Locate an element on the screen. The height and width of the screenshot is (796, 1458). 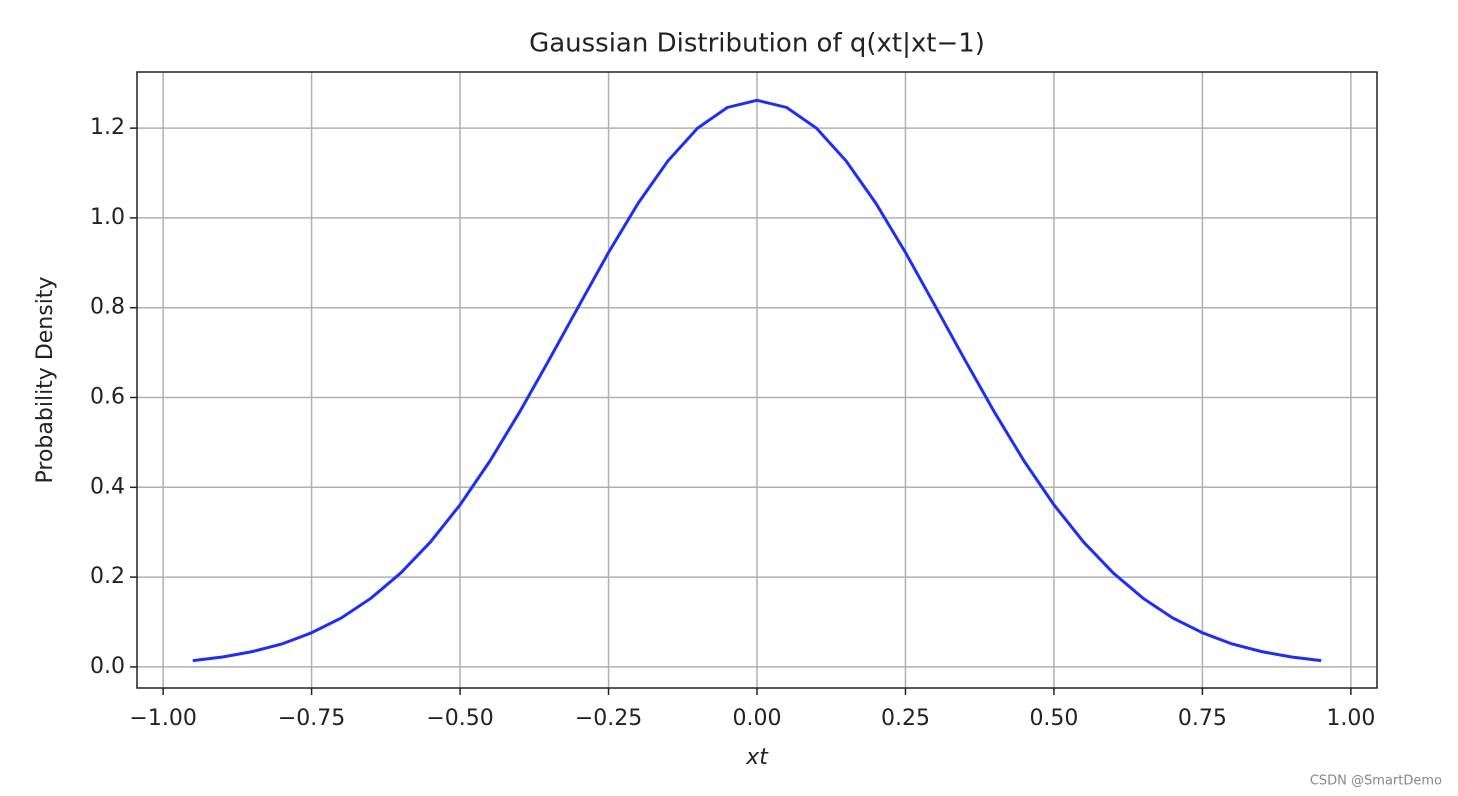
x-tick-label: −1.00 is located at coordinates (162, 718).